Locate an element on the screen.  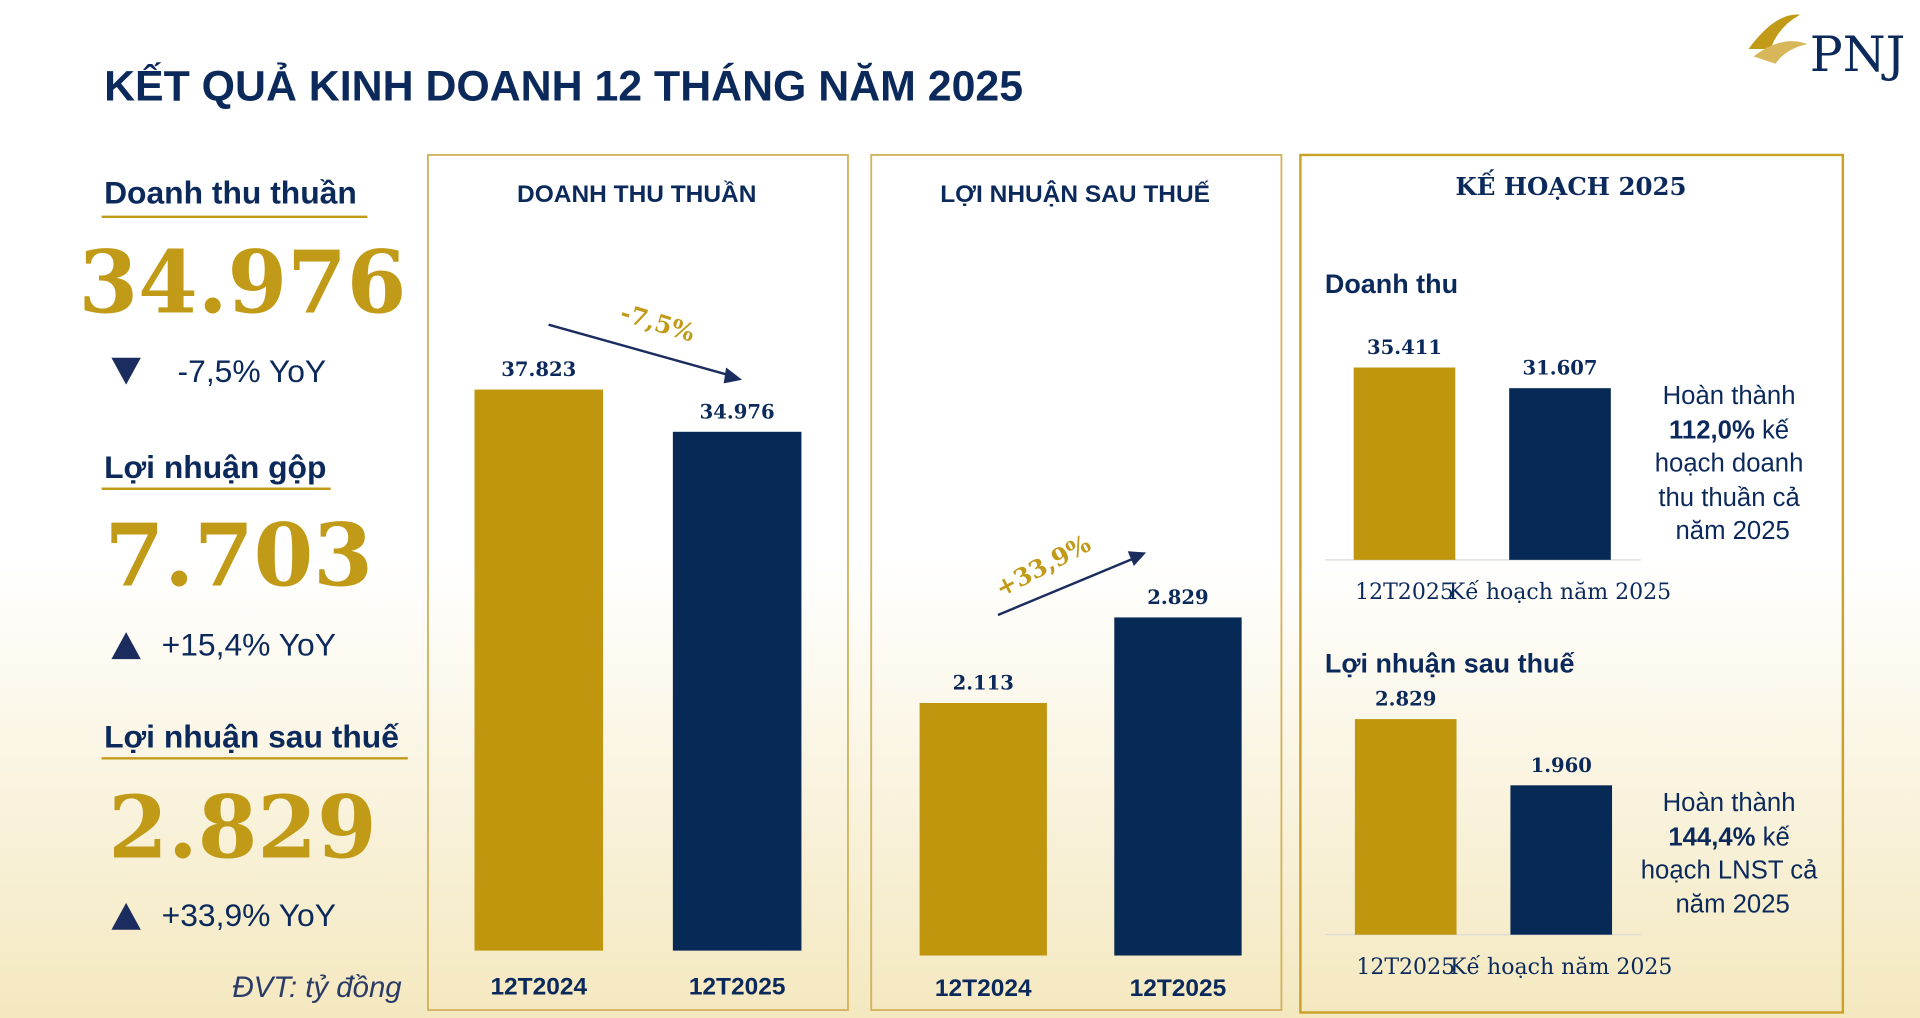
logo: PNJ is located at coordinates (1826, 48).